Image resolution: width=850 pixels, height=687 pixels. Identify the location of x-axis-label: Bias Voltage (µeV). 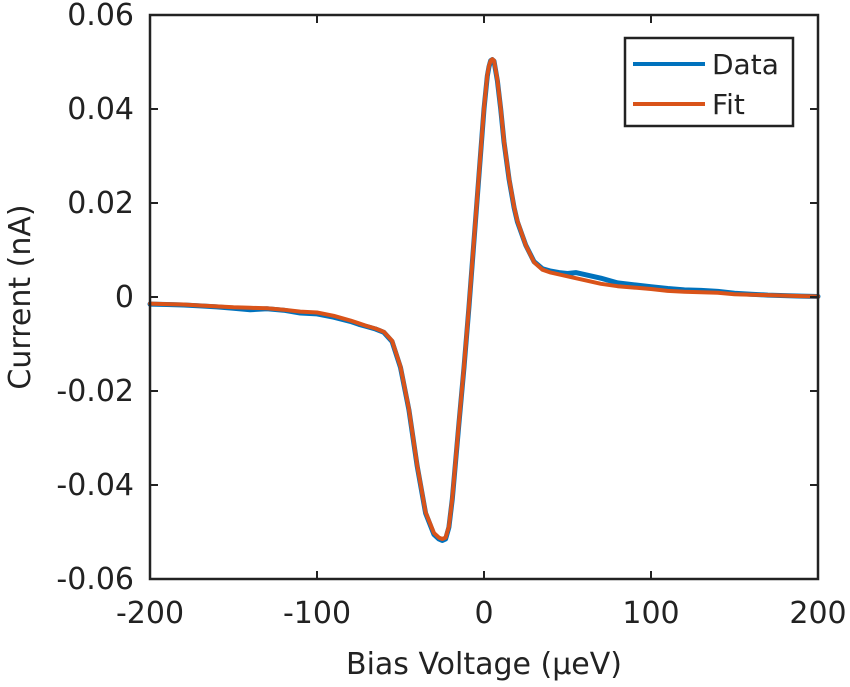
(484, 664).